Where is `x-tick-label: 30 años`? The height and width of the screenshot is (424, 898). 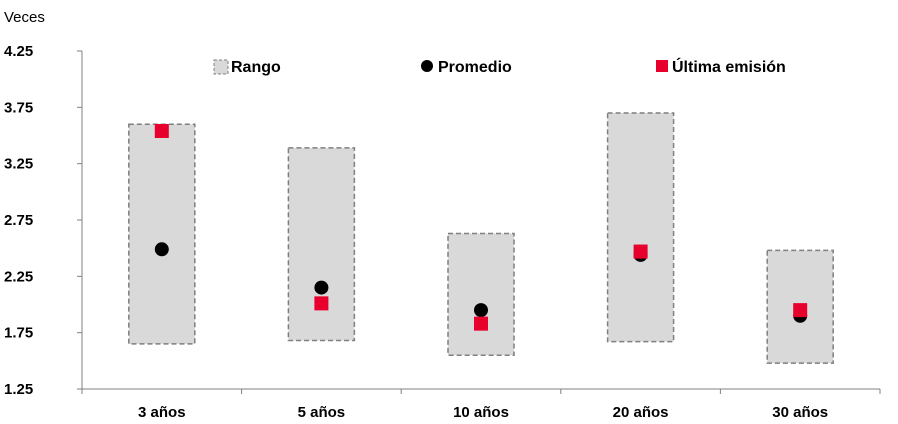 x-tick-label: 30 años is located at coordinates (800, 412).